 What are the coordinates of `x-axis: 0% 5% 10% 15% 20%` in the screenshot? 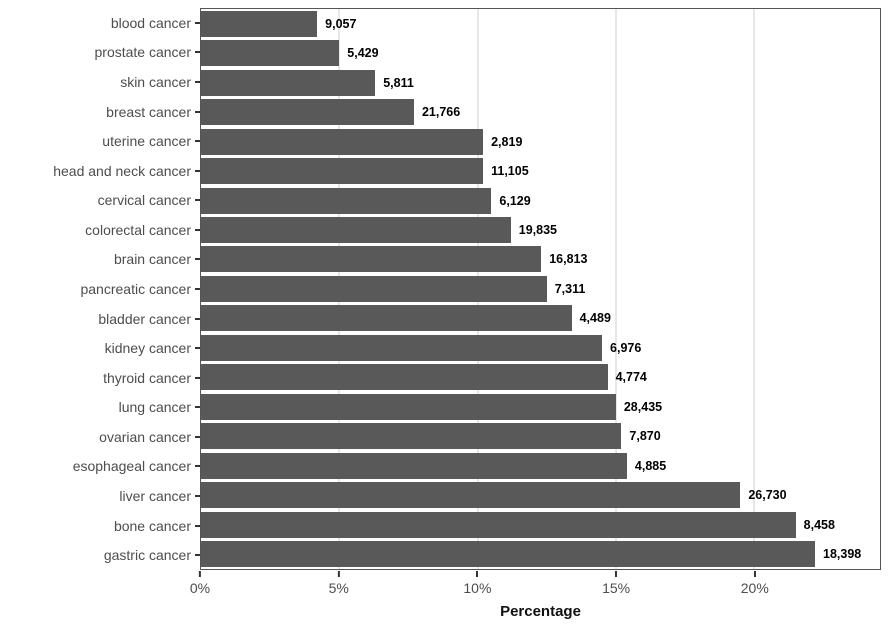 It's located at (535, 586).